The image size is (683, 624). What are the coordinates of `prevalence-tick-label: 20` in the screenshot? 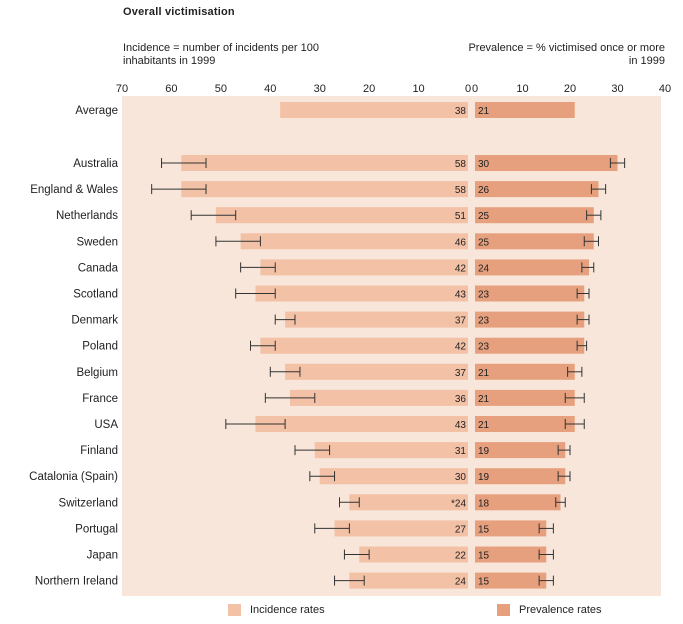 It's located at (570, 89).